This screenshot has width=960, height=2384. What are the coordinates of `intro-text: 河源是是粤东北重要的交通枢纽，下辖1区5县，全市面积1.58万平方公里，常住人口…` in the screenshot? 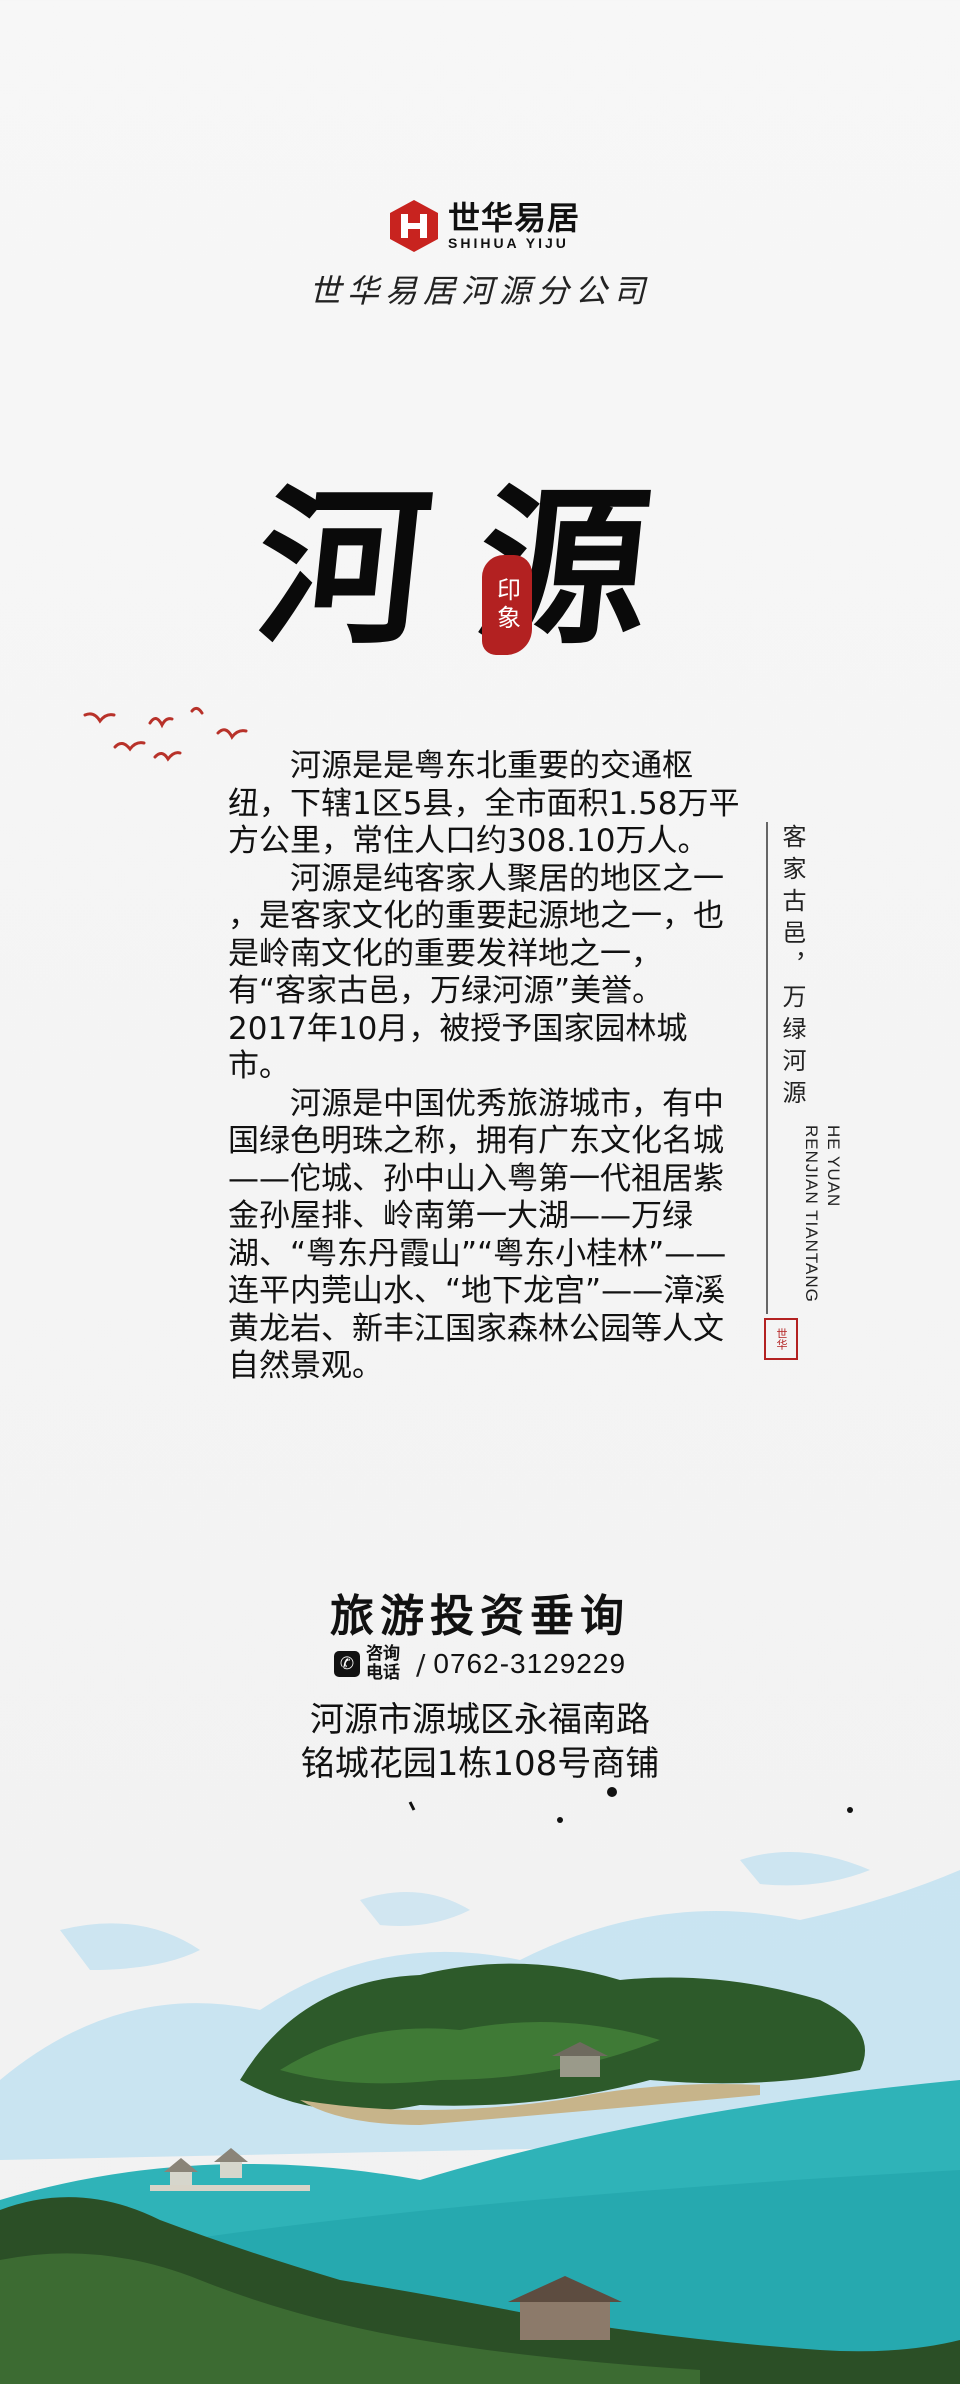 It's located at (484, 1067).